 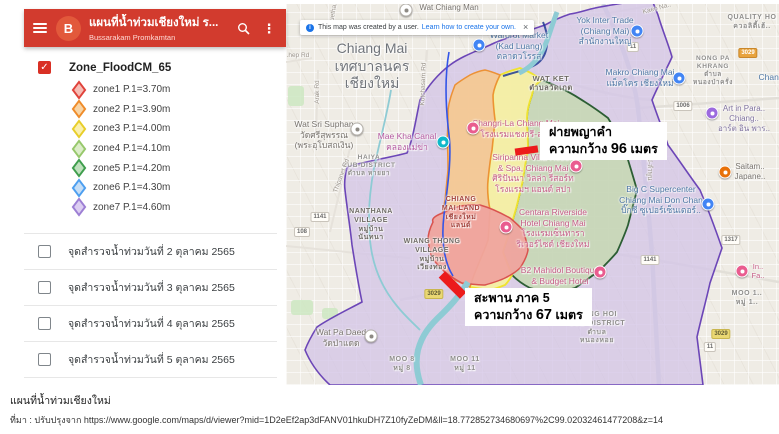 What do you see at coordinates (465, 364) in the screenshot?
I see `map-label-moo-11: MOO 11 หมู่ 11` at bounding box center [465, 364].